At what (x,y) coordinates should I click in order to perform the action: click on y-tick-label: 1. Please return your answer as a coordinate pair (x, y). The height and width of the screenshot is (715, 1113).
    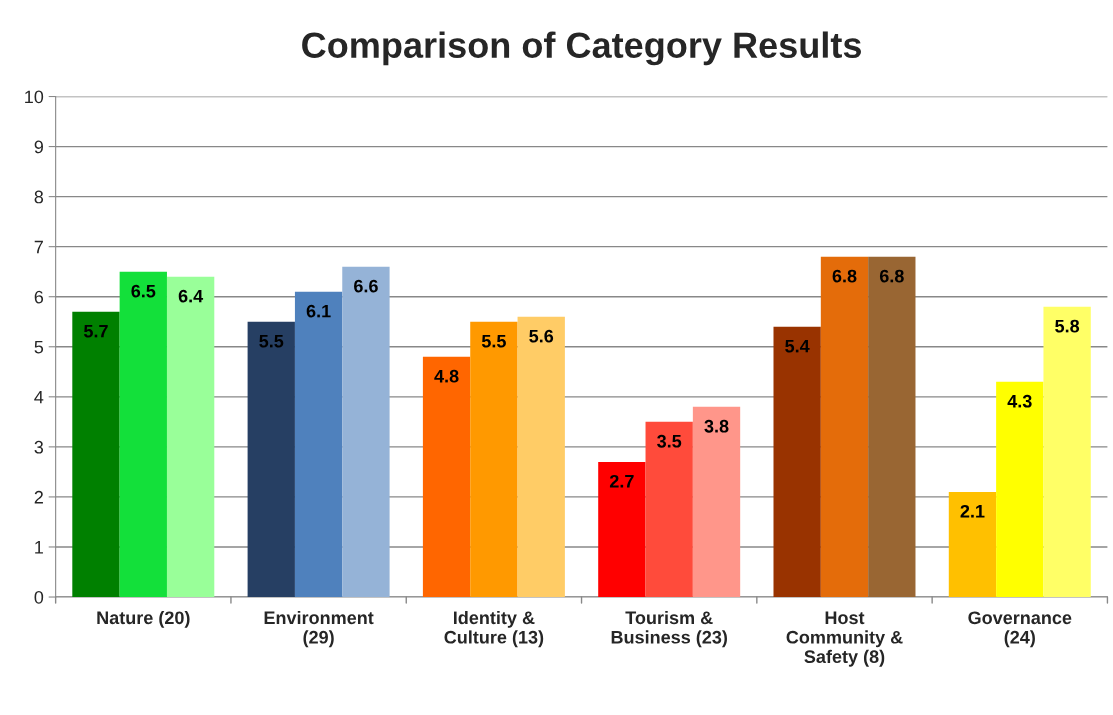
    Looking at the image, I should click on (39, 547).